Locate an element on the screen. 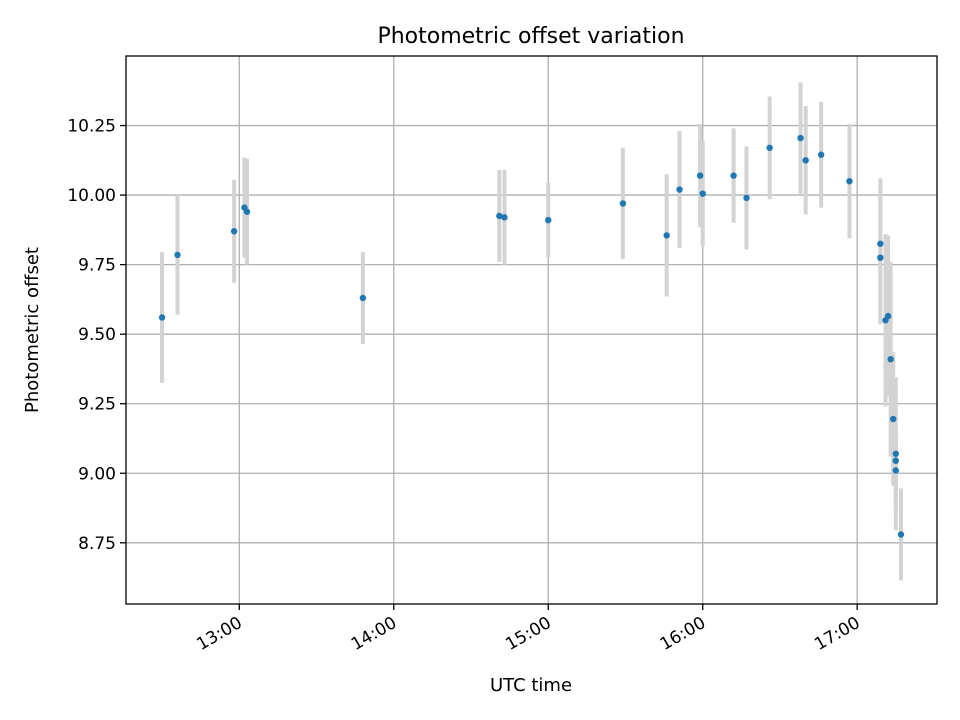  y-axis-label: Photometric offset is located at coordinates (32, 330).